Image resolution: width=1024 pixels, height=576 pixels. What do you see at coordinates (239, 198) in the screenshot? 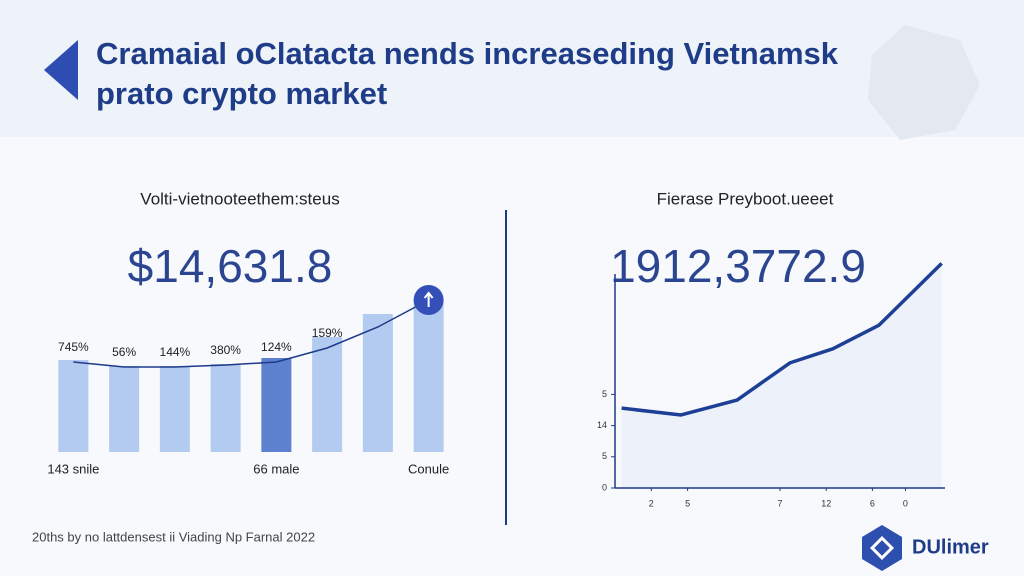
I see `chart-title: Volti-vietnooteethem:steus` at bounding box center [239, 198].